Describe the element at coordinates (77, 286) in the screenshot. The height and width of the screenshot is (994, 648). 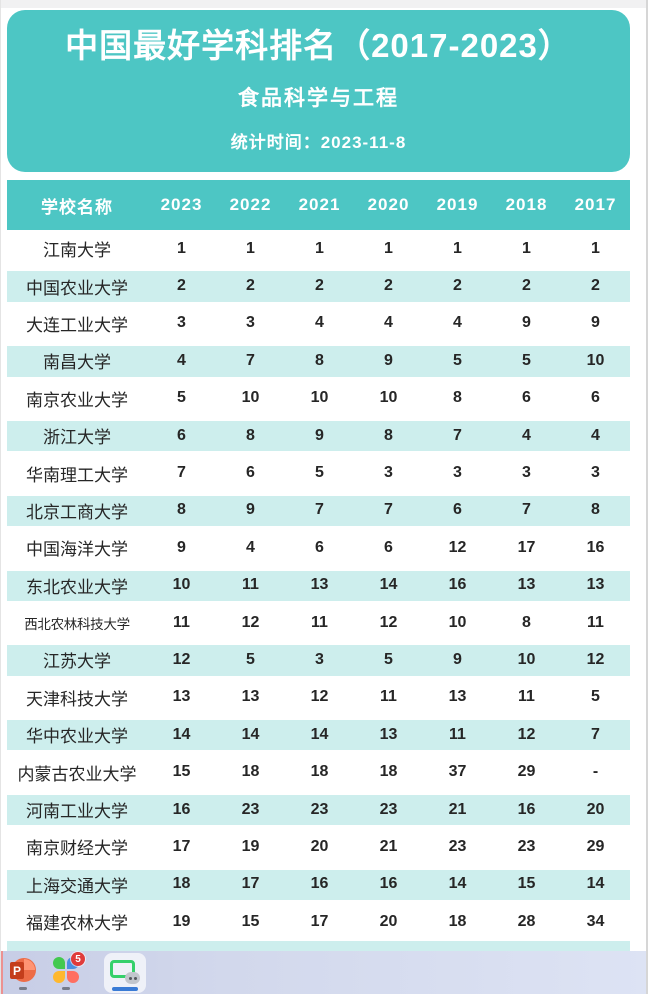
I see `school-name-cell: 中国农业大学` at that location.